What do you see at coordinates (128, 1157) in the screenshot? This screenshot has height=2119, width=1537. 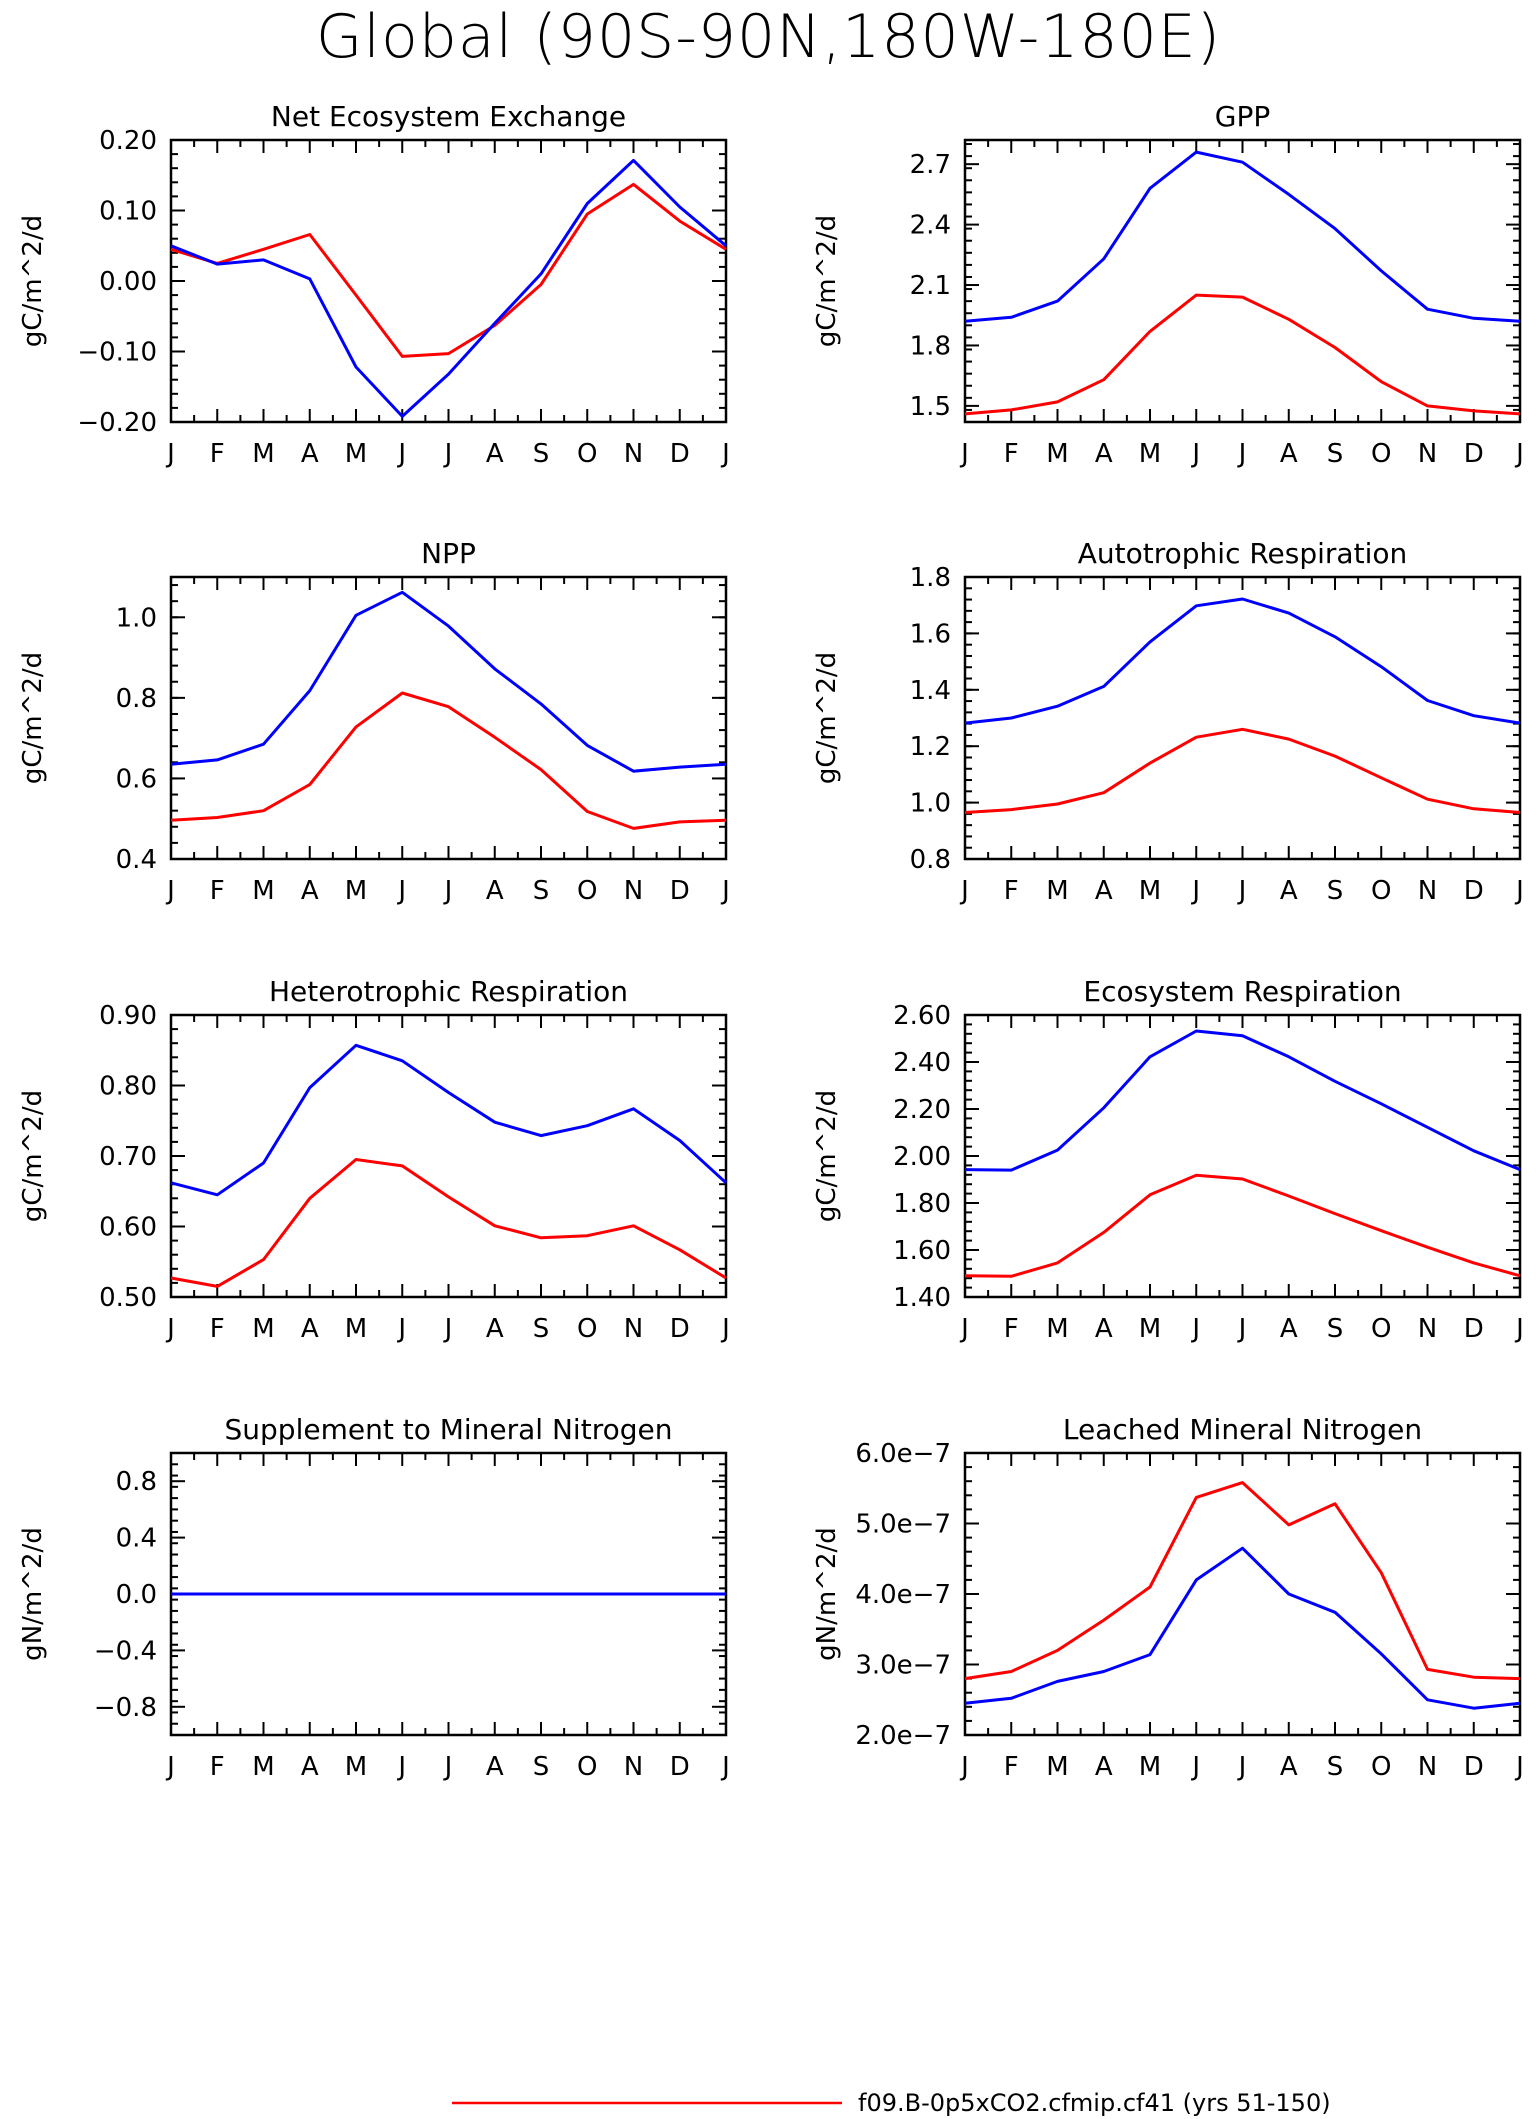 I see `y-tick-label: 0.70` at bounding box center [128, 1157].